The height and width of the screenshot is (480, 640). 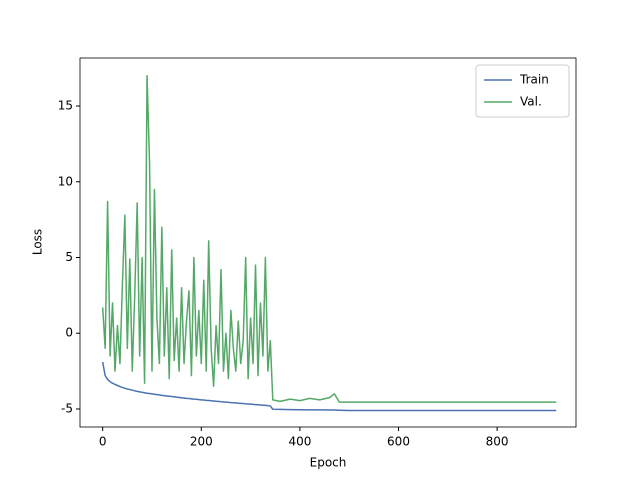 I want to click on x-tick-label: 600, so click(x=398, y=442).